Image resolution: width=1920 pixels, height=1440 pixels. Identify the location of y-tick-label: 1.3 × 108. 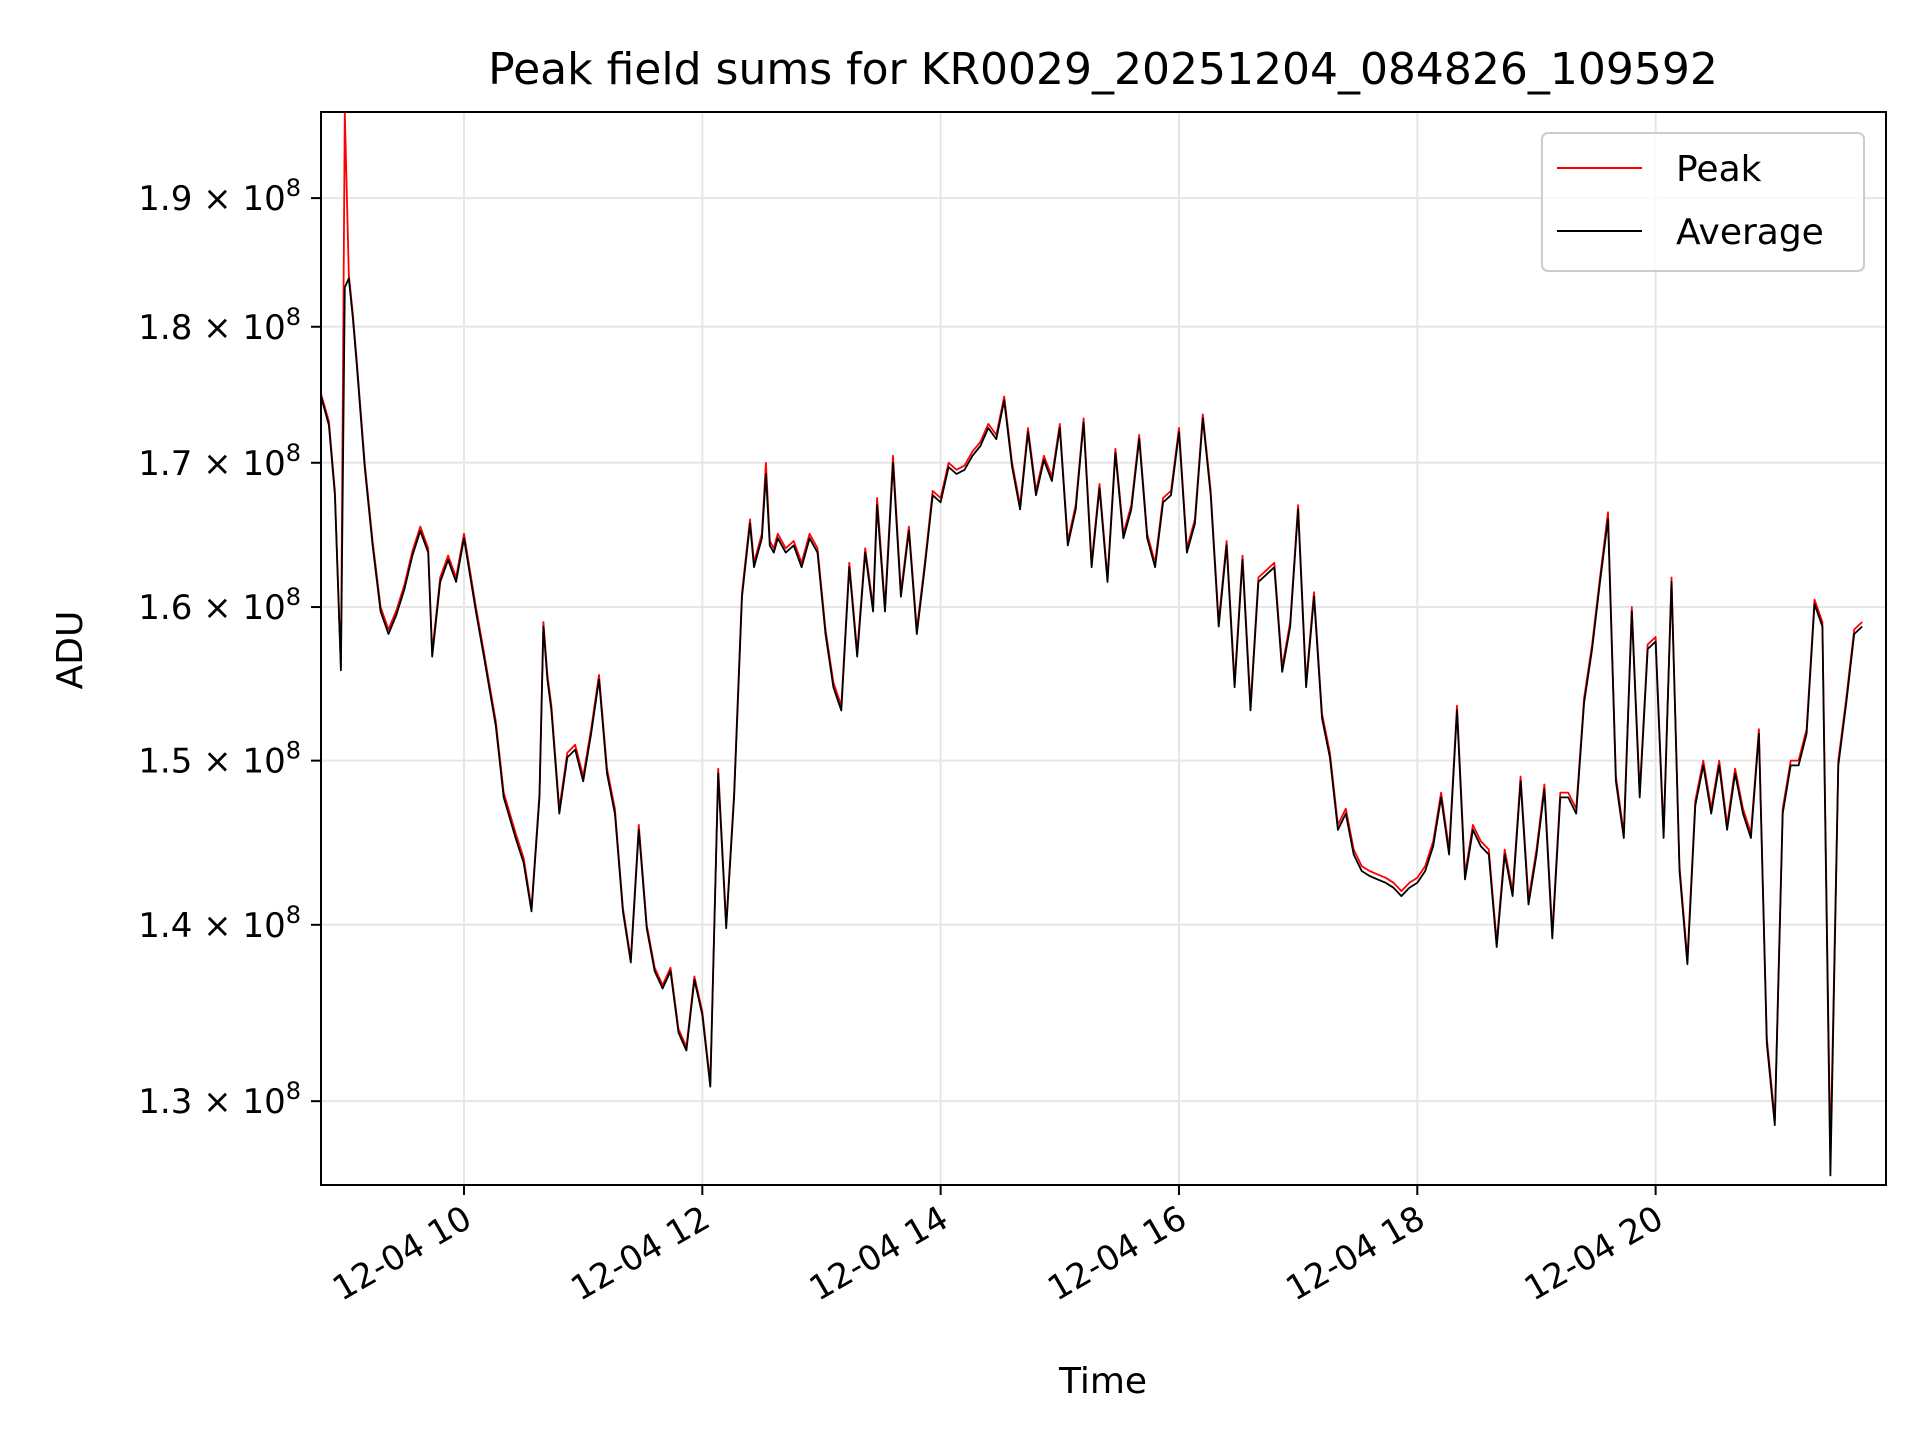
(219, 1099).